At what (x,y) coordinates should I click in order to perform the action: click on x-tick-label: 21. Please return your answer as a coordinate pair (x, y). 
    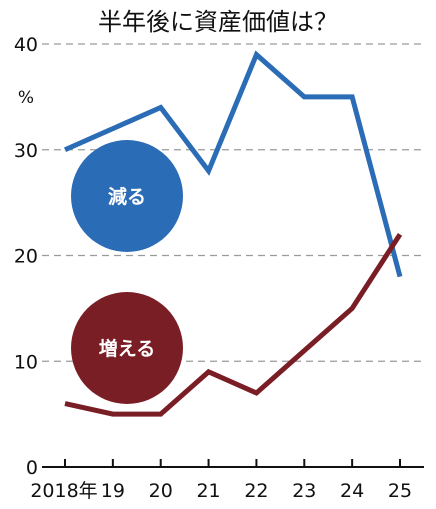
    Looking at the image, I should click on (208, 491).